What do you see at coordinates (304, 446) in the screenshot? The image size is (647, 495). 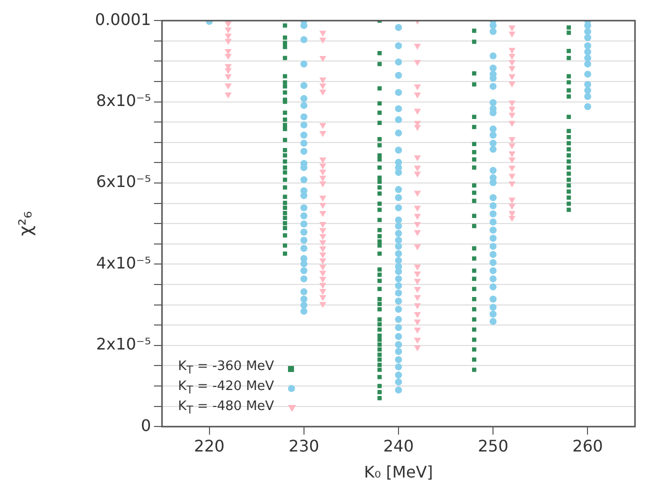 I see `x-tick-label: 230` at bounding box center [304, 446].